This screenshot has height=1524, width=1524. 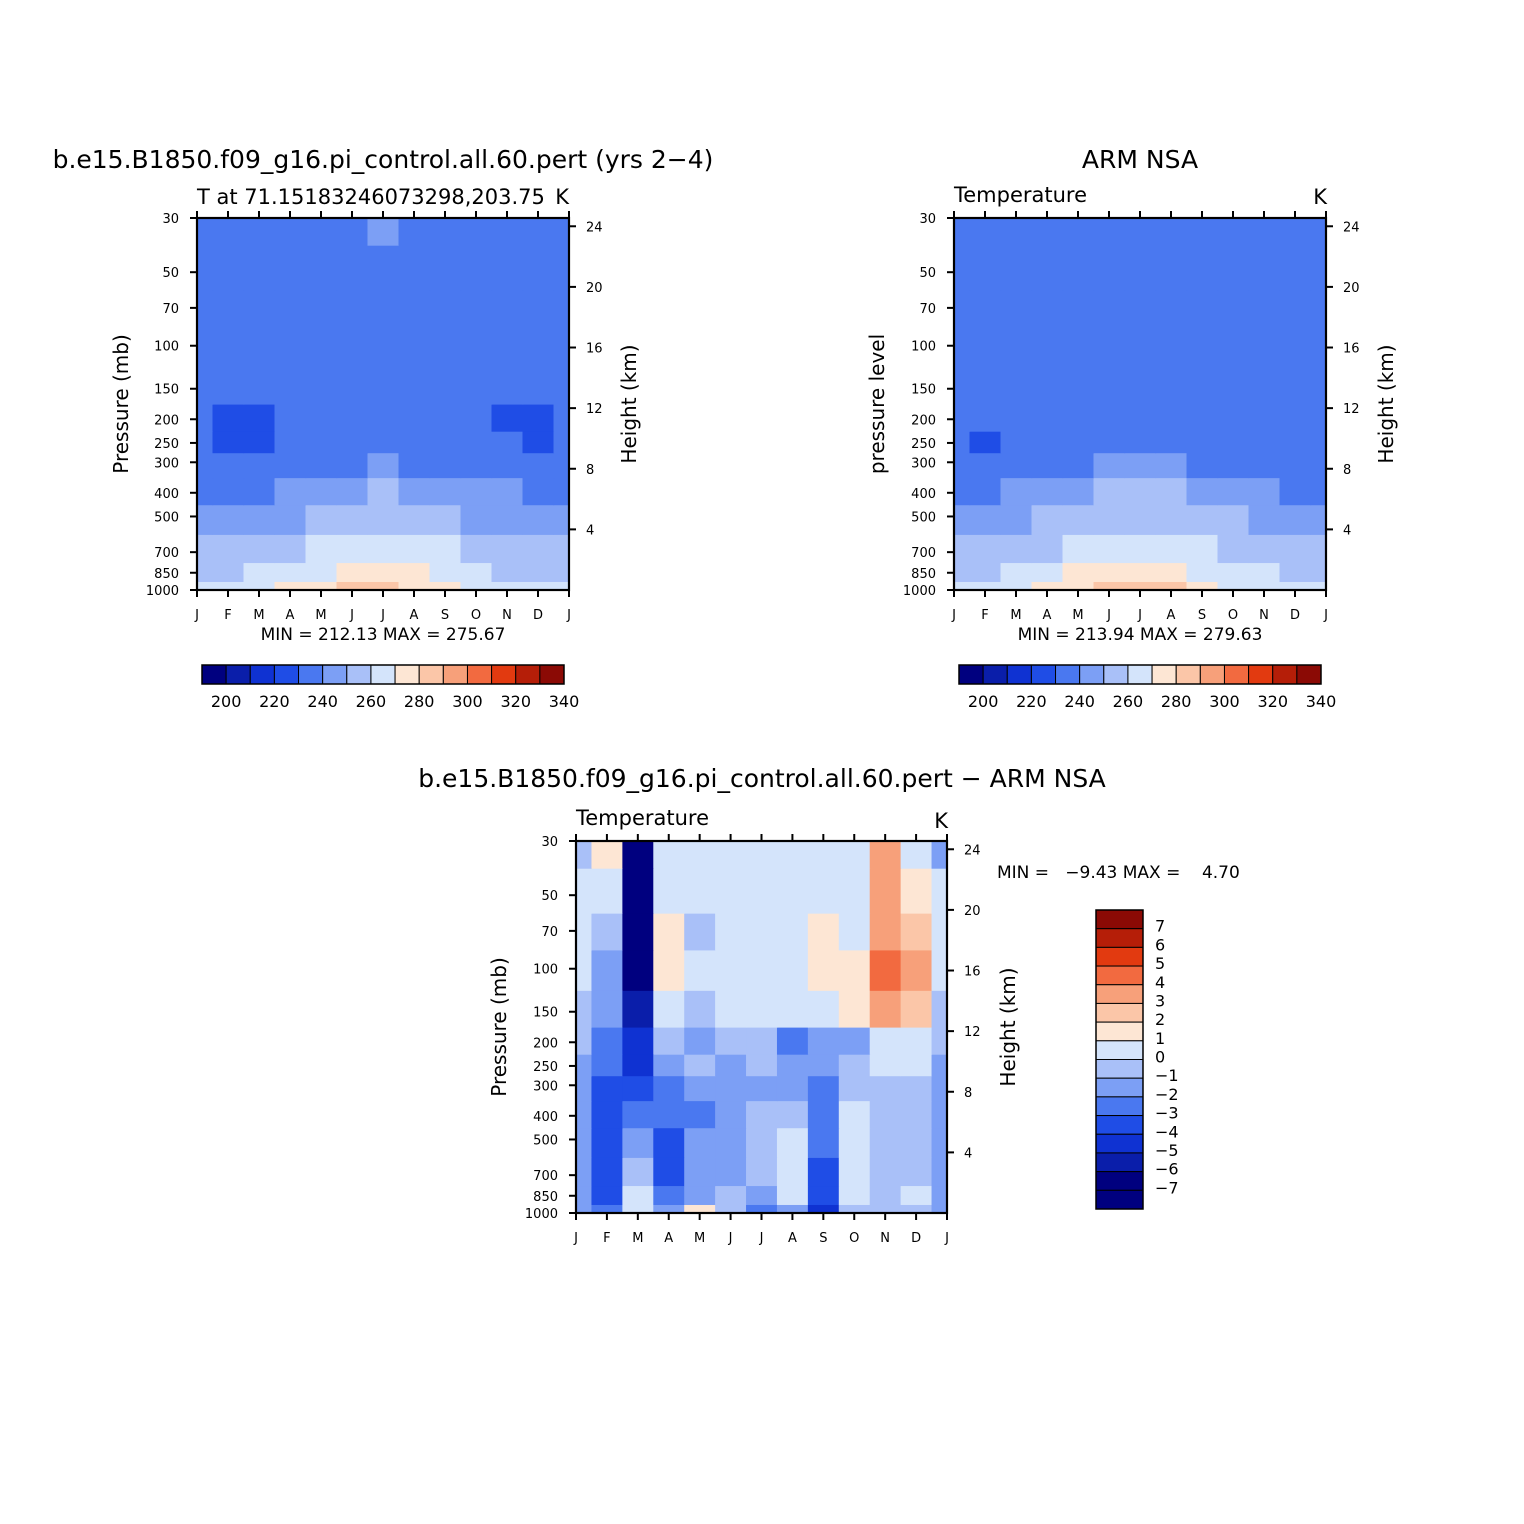 What do you see at coordinates (1167, 1094) in the screenshot?
I see `colorbar-label: −2` at bounding box center [1167, 1094].